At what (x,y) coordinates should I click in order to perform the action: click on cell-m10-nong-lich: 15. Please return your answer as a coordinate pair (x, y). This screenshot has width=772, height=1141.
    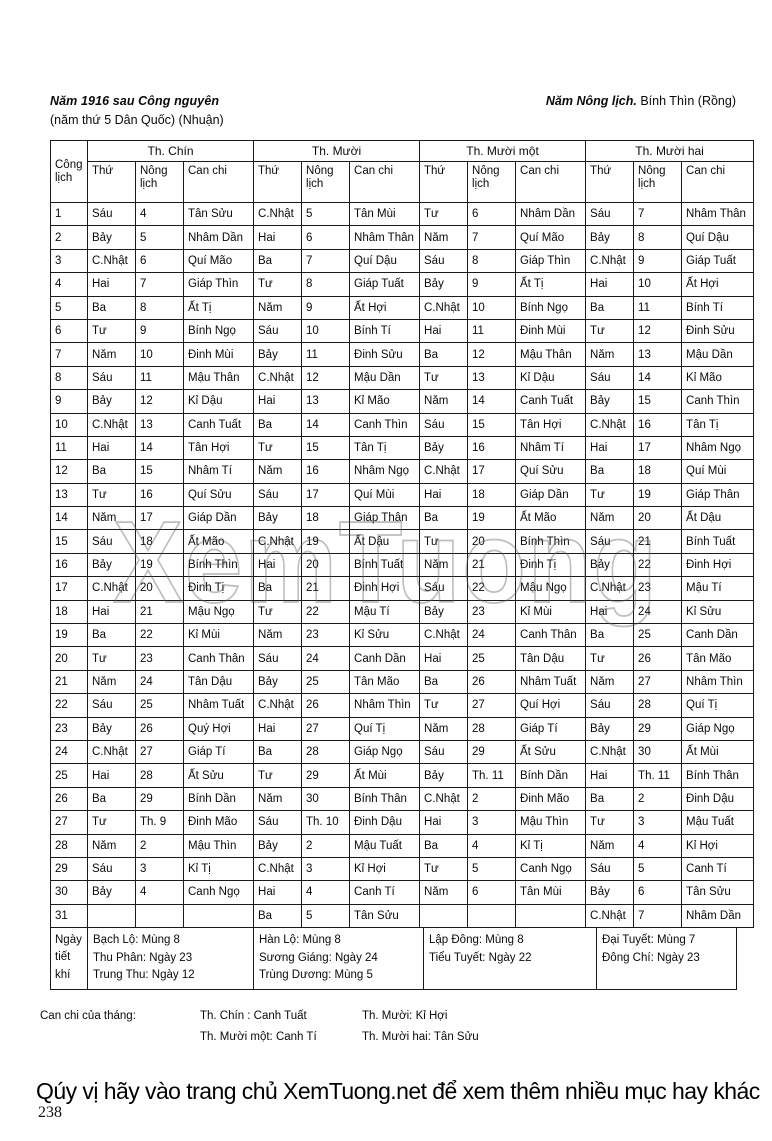
    Looking at the image, I should click on (326, 448).